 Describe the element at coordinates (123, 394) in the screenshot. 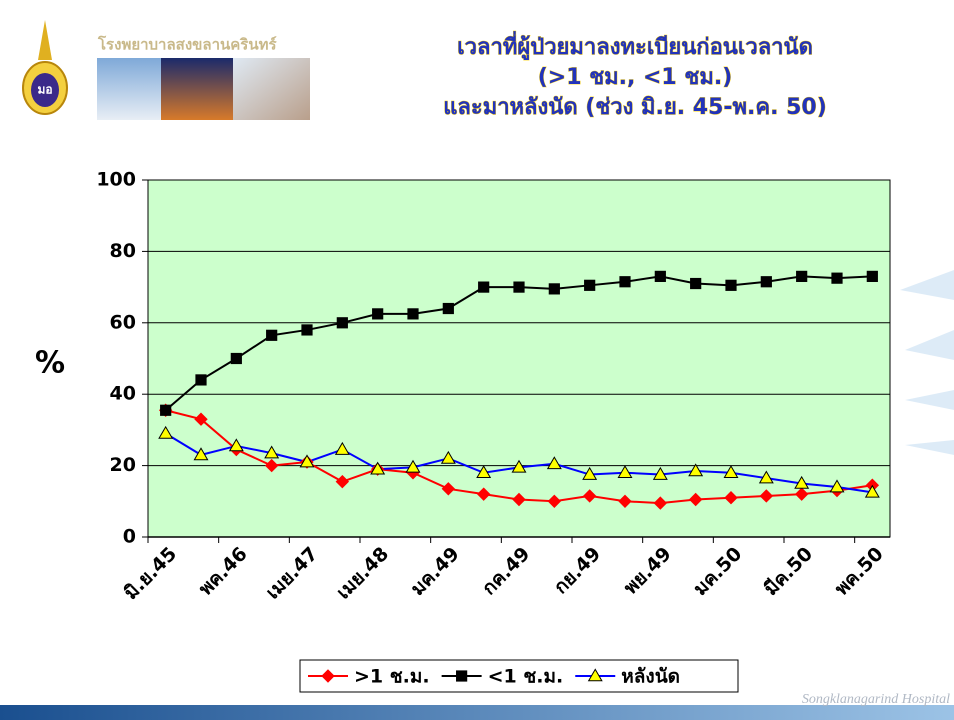

I see `y-tick-label: 40` at that location.